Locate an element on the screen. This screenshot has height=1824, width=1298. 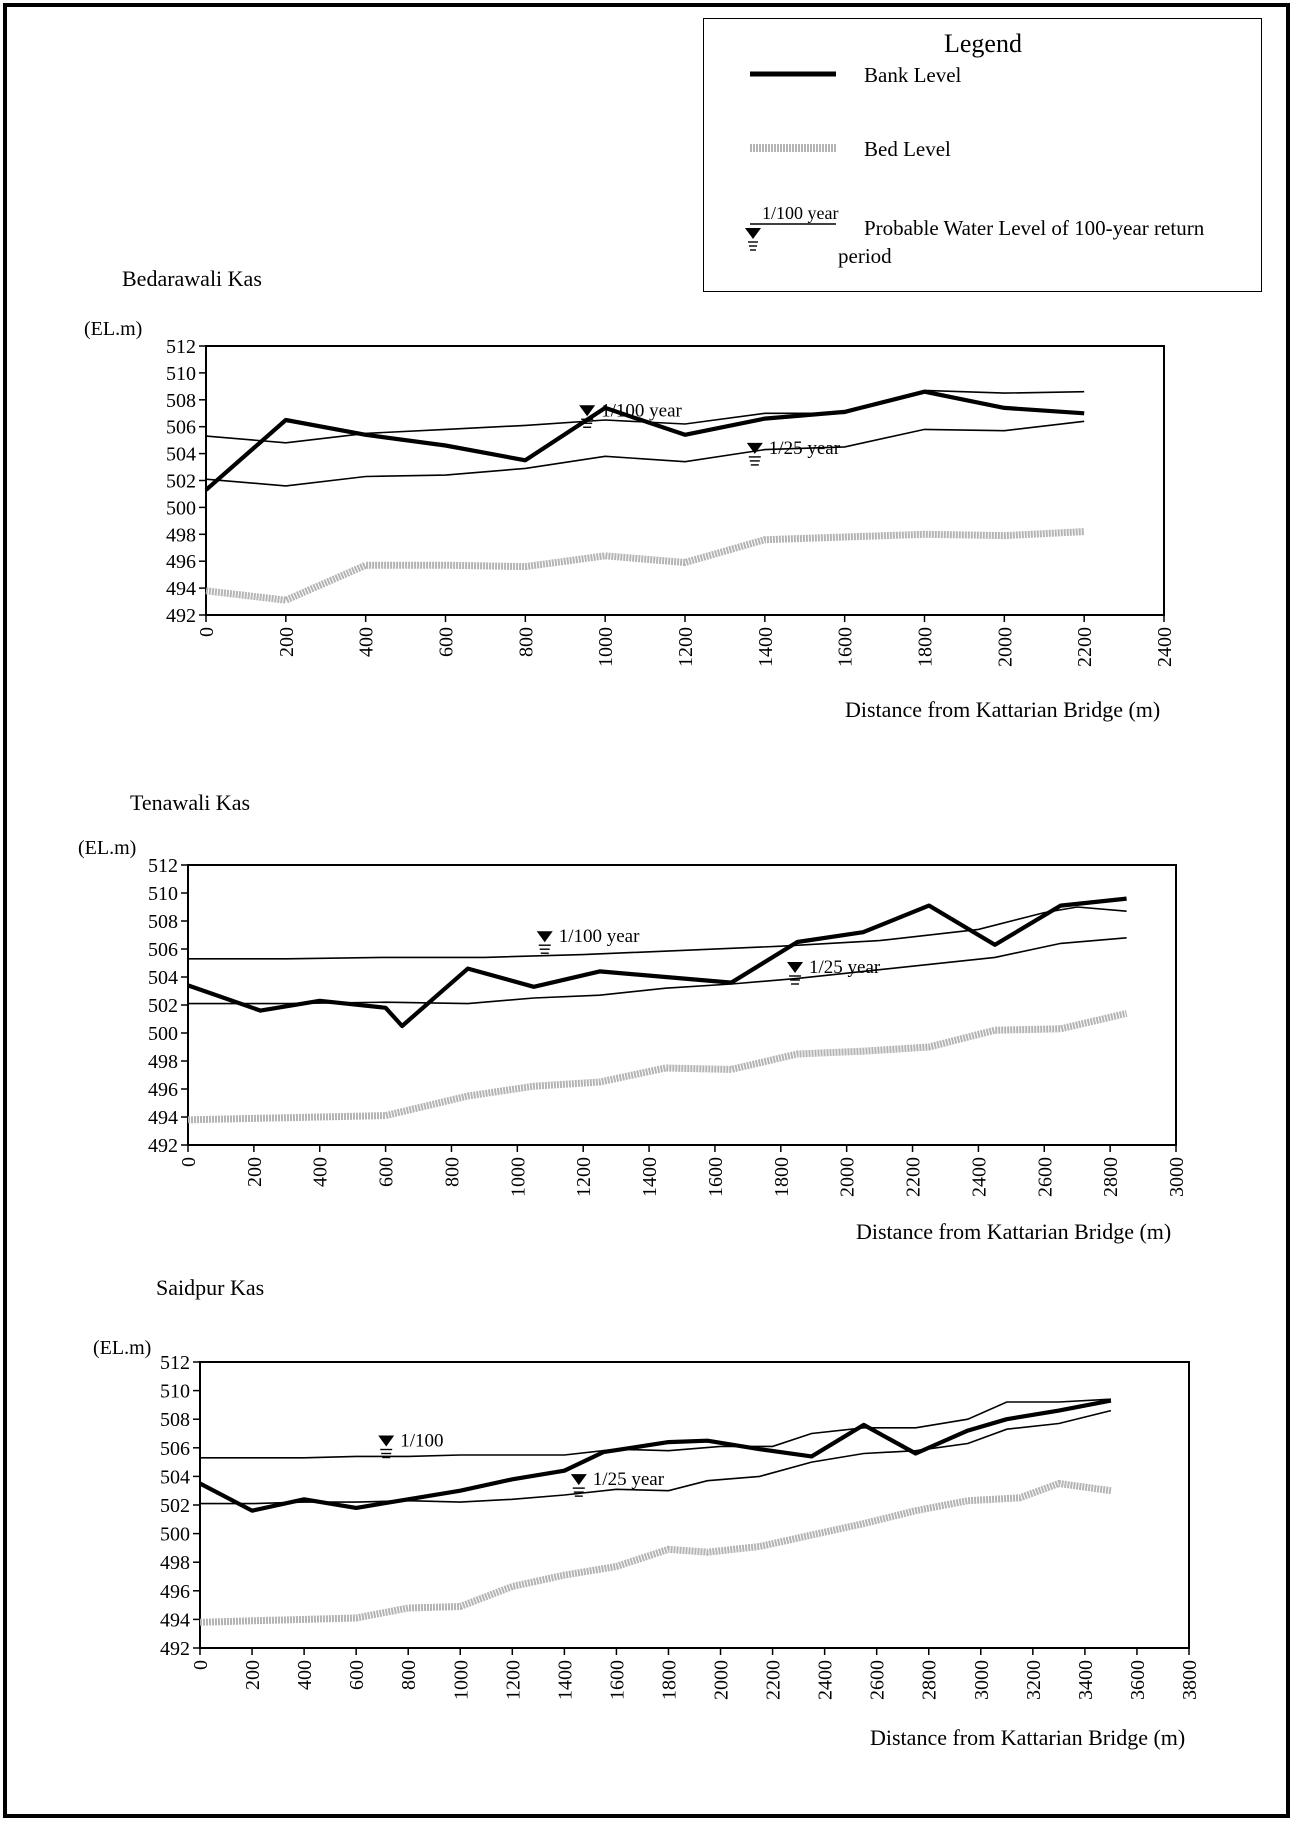
chart3-bank-level-line is located at coordinates (655, 1455).